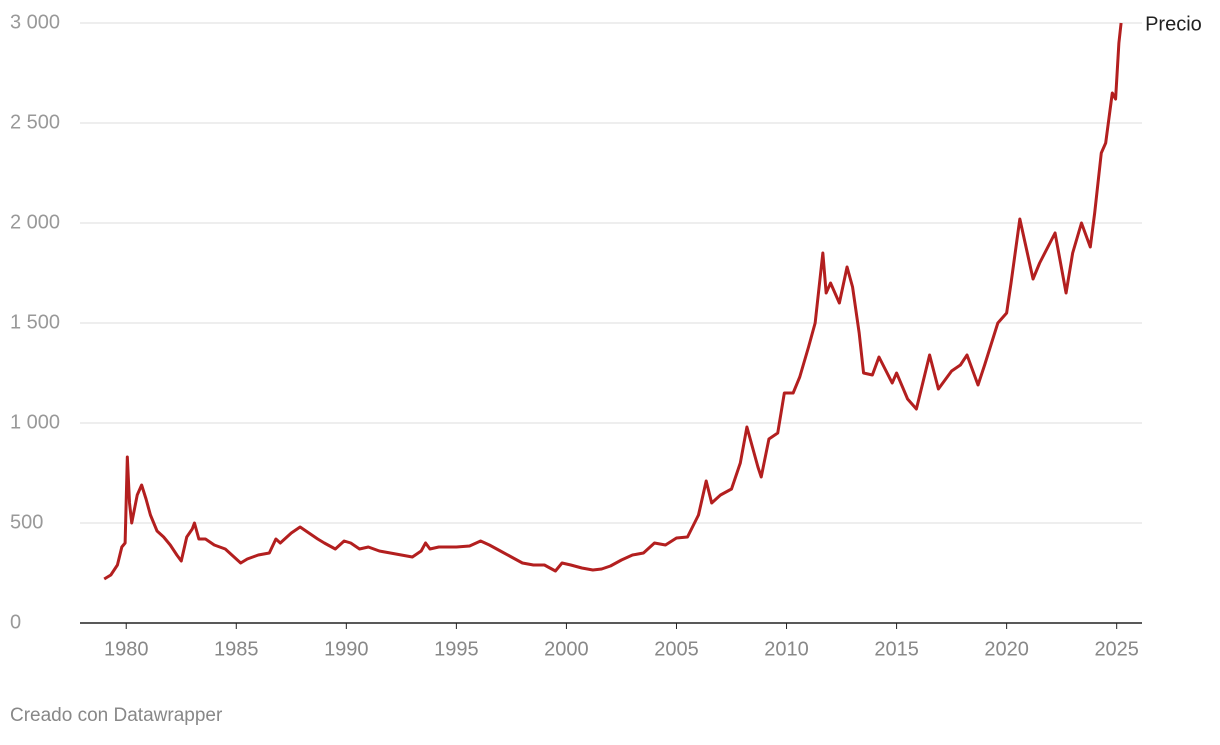 This screenshot has height=745, width=1220. I want to click on y-tick-label: 3 000, so click(35, 22).